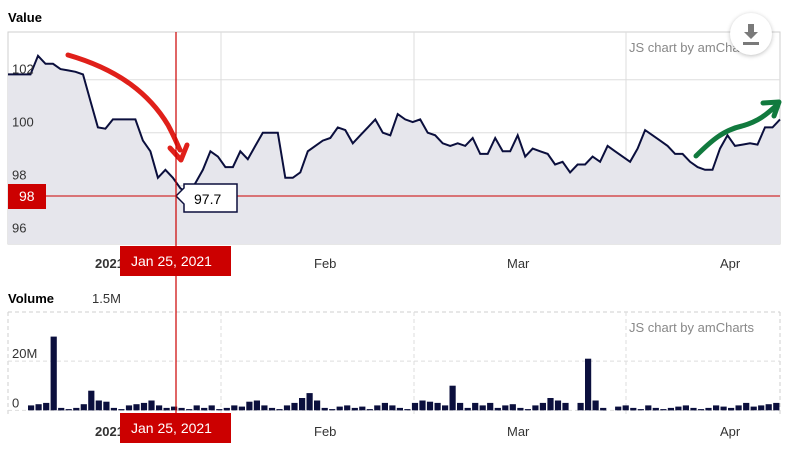  I want to click on cursor-date-text-top: Jan 25, 2021, so click(171, 261).